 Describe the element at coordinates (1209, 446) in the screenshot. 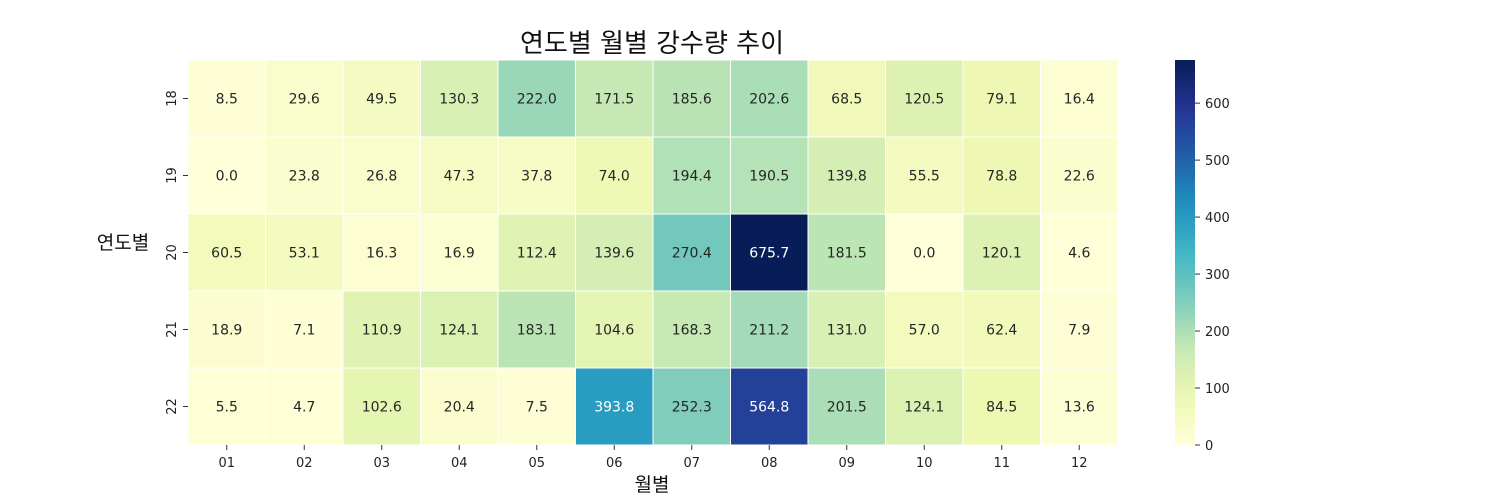

I see `colorbar-tick-label: 0` at that location.